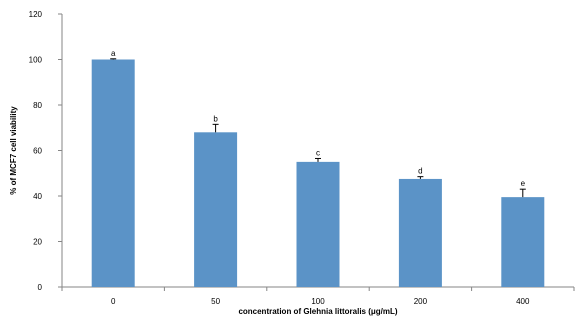 This screenshot has height=320, width=580. I want to click on y-tick-label: 20, so click(37, 242).